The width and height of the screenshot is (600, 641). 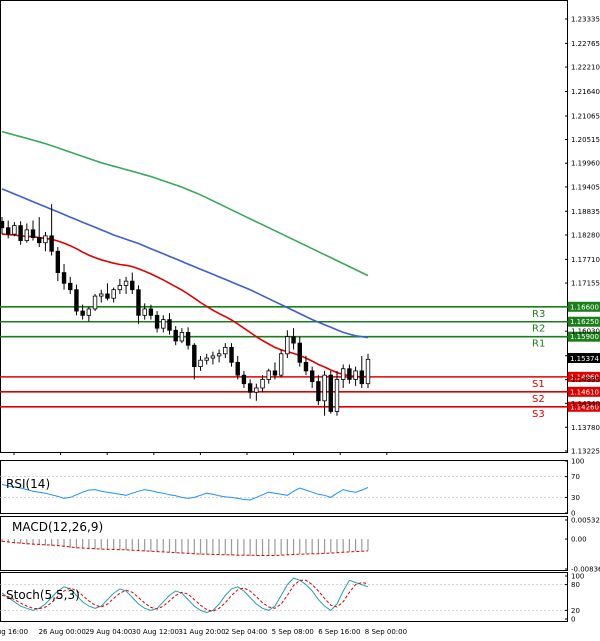 What do you see at coordinates (585, 187) in the screenshot?
I see `price-tick-label: 1.19405` at bounding box center [585, 187].